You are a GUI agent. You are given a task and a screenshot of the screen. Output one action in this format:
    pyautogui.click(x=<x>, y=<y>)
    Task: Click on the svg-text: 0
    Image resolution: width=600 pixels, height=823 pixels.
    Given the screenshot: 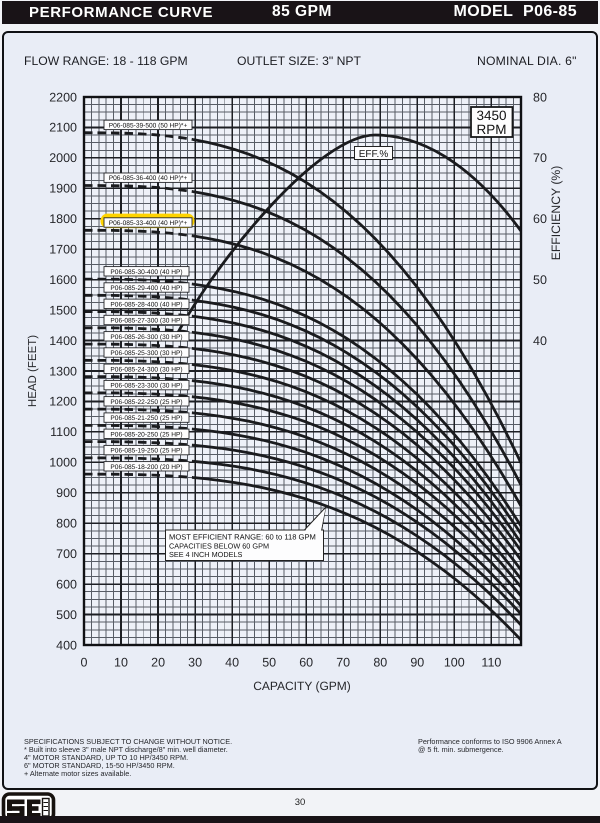 What is the action you would take?
    pyautogui.click(x=84, y=663)
    